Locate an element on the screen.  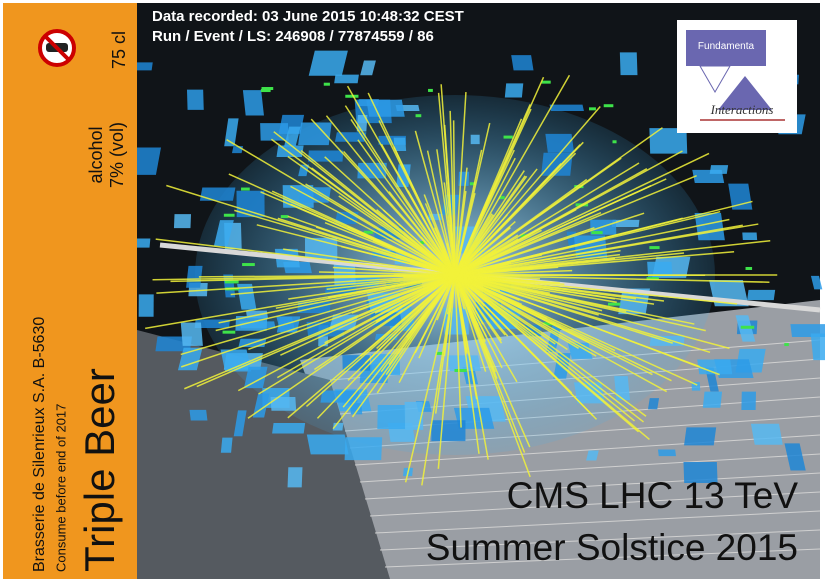
best-before: Consume before end of 2017 is located at coordinates (60, 488).